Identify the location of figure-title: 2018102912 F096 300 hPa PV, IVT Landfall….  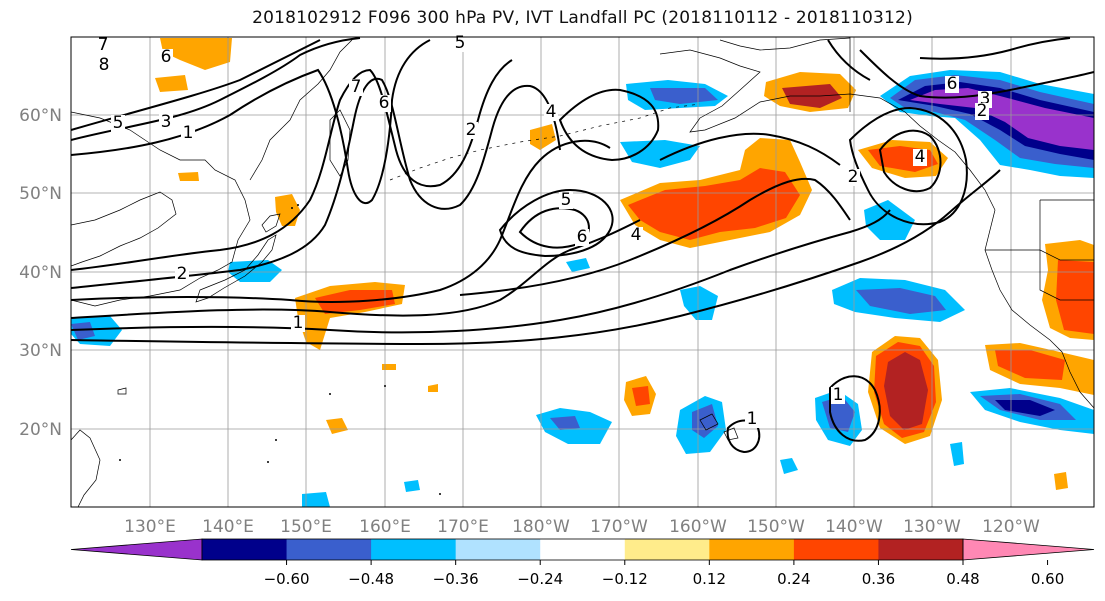
(582, 18).